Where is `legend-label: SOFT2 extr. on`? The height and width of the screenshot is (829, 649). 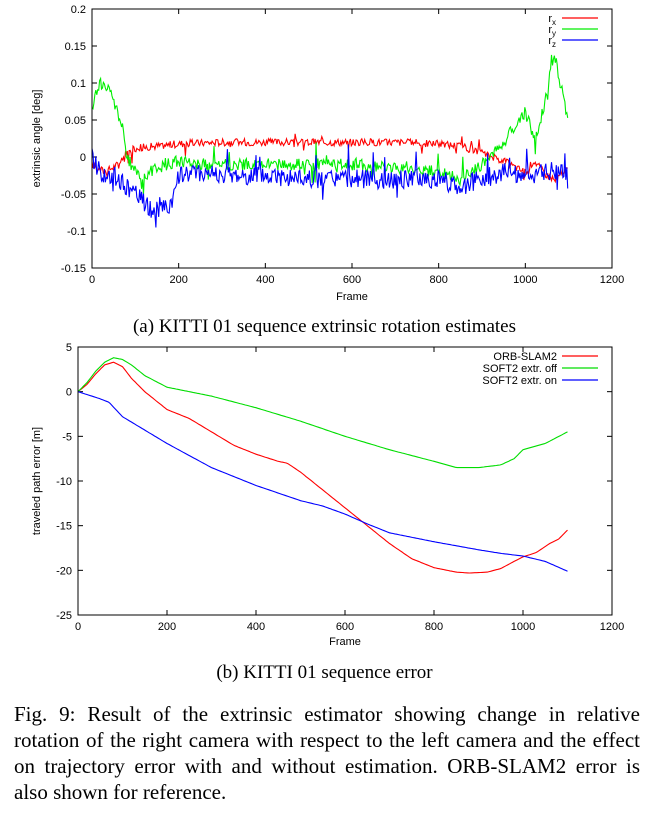 legend-label: SOFT2 extr. on is located at coordinates (519, 381).